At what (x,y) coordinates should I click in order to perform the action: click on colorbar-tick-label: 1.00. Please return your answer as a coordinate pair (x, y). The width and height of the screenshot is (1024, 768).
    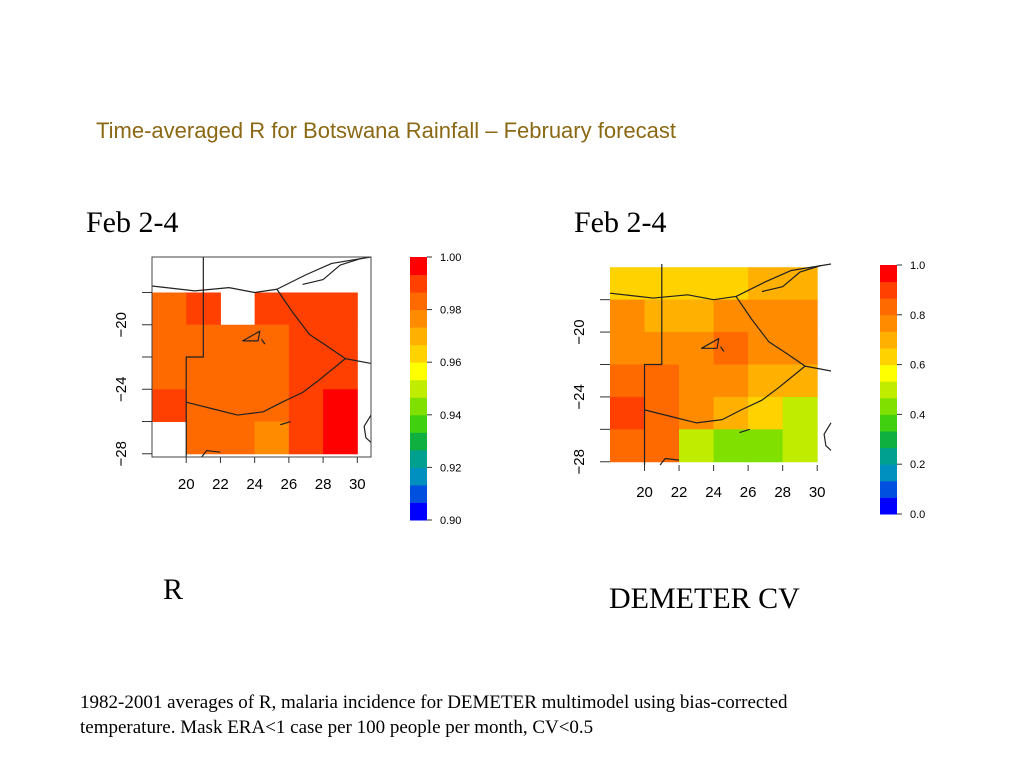
    Looking at the image, I should click on (450, 258).